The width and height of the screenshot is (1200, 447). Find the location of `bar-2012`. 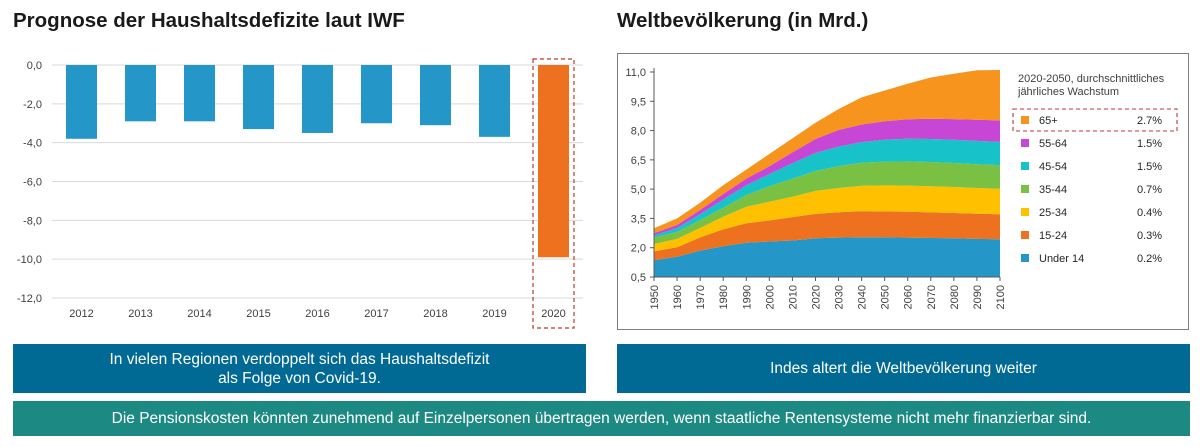

bar-2012 is located at coordinates (81, 102).